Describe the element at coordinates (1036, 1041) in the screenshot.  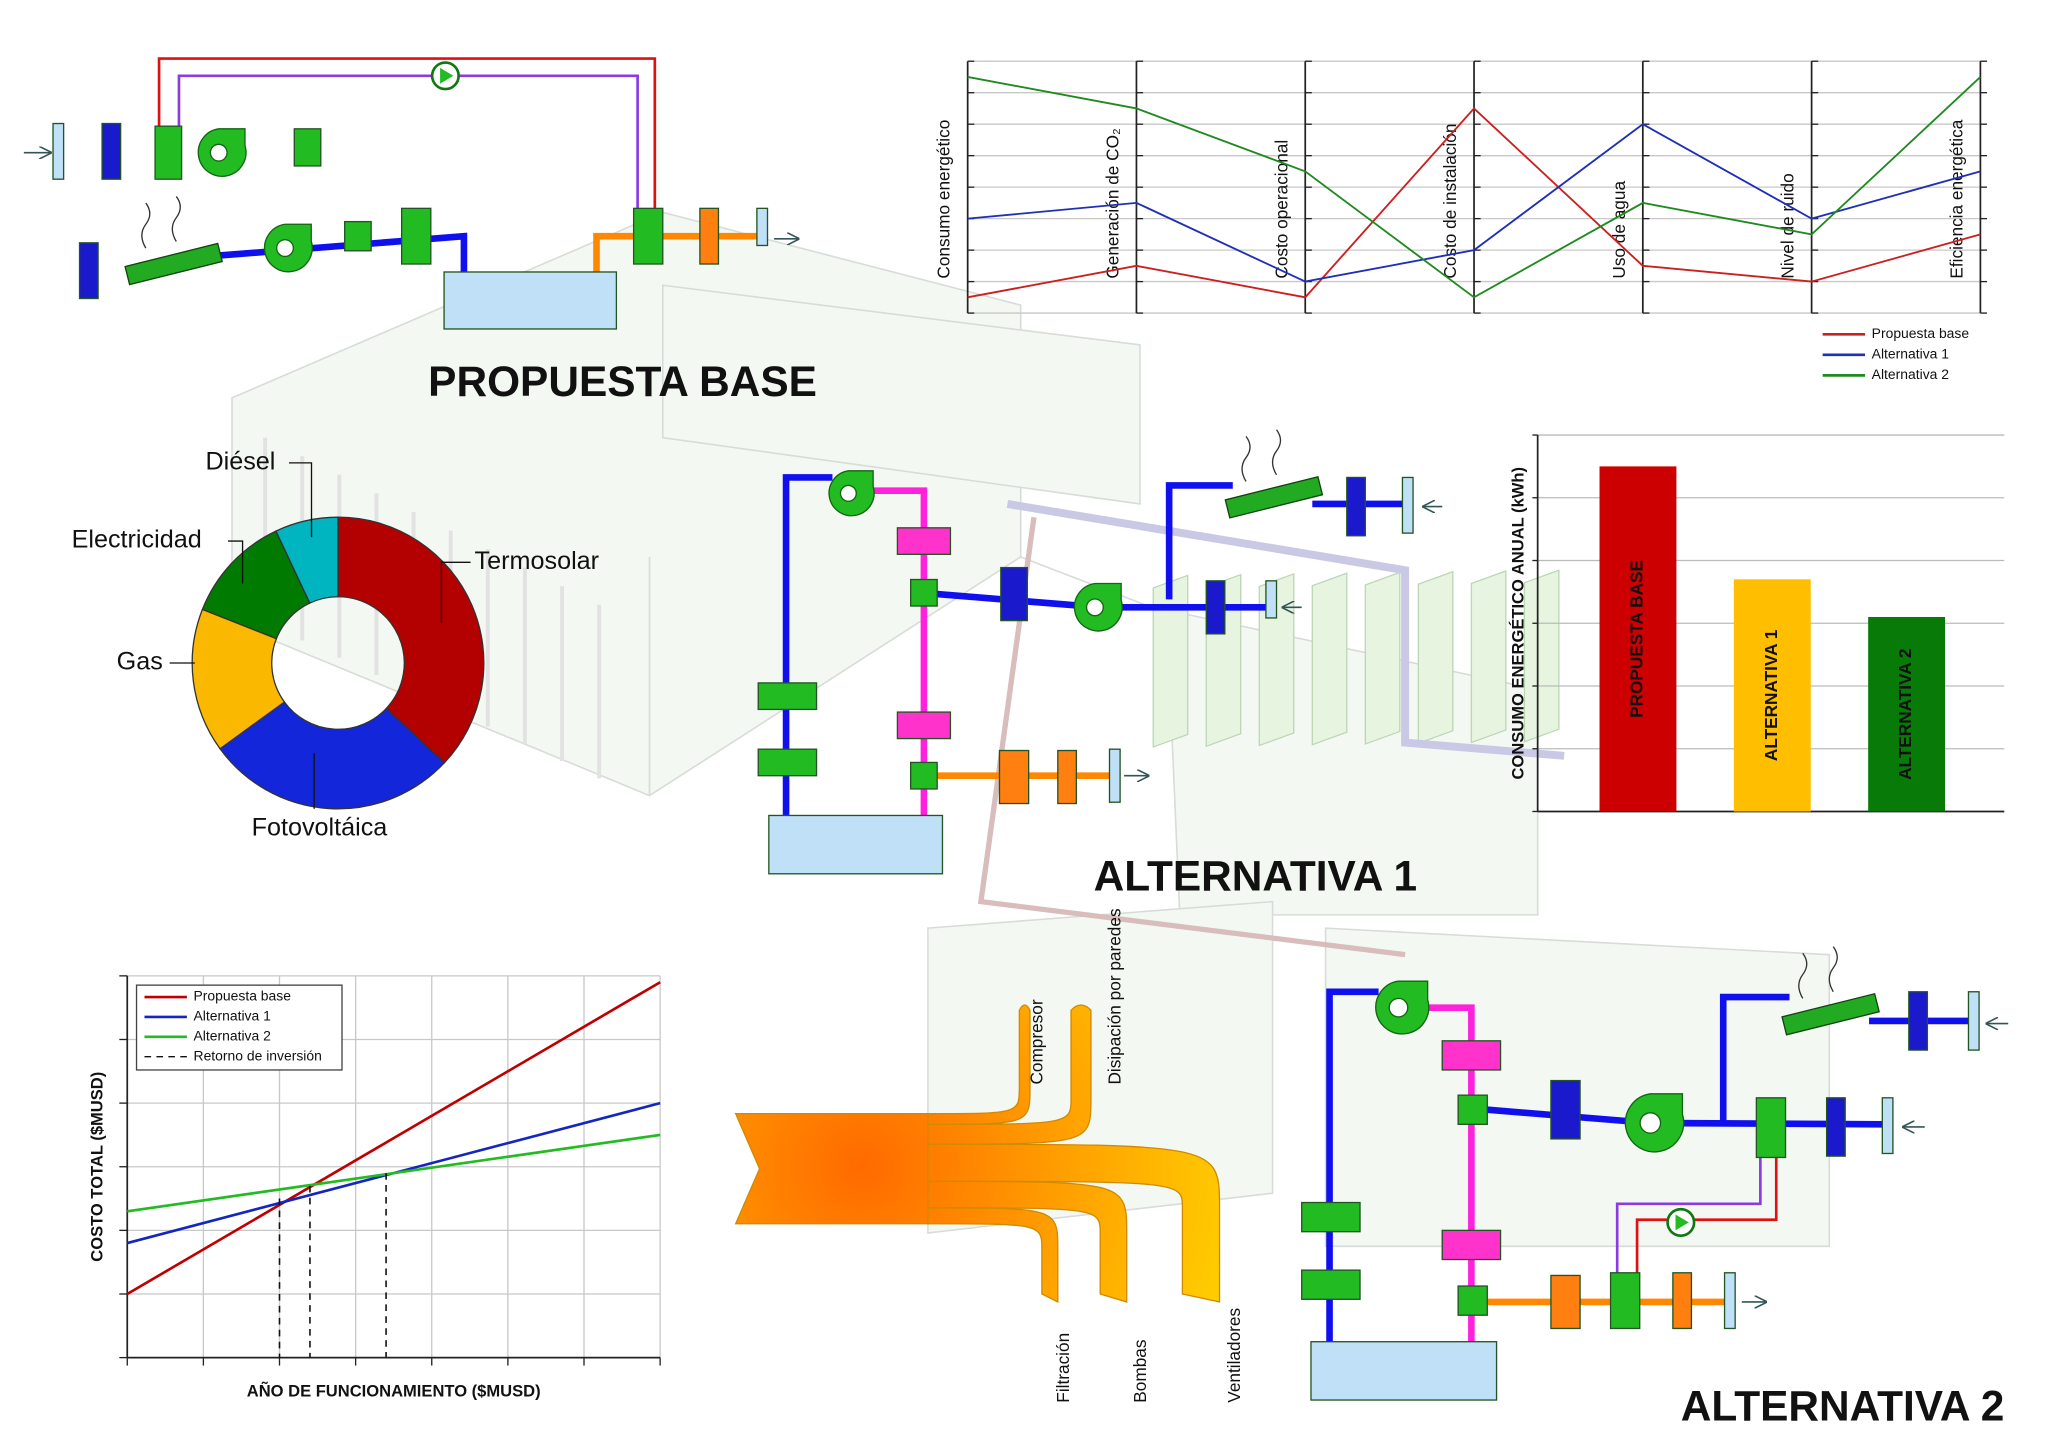
I see `sankey-label: Compresor` at that location.